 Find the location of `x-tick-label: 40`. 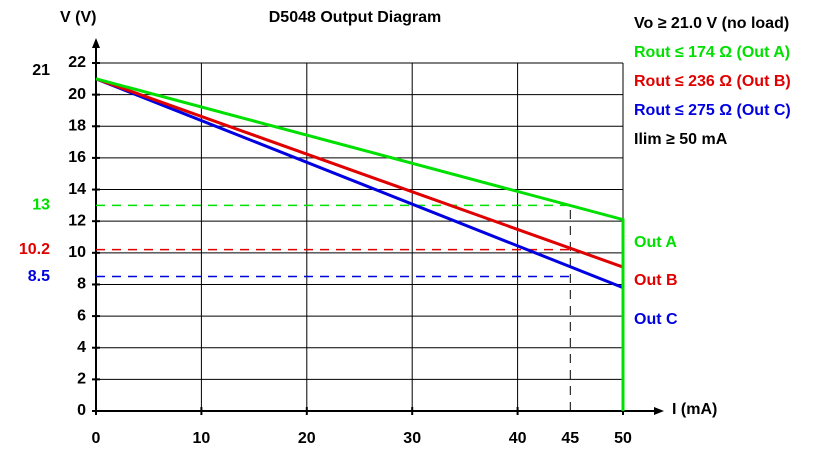

x-tick-label: 40 is located at coordinates (518, 438).